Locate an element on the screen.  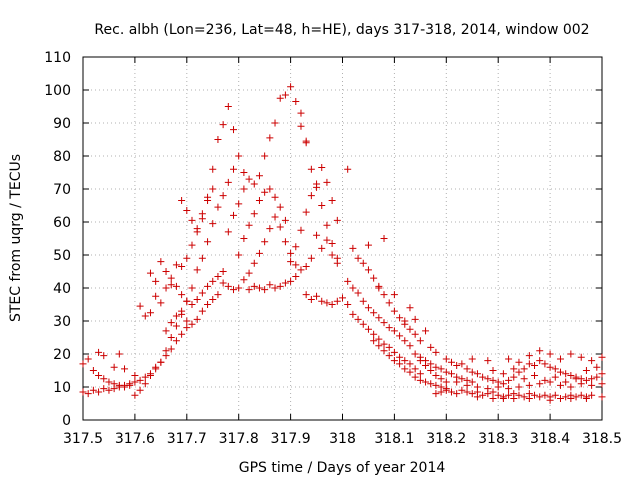
x-tick-label: 318.4 is located at coordinates (550, 439).